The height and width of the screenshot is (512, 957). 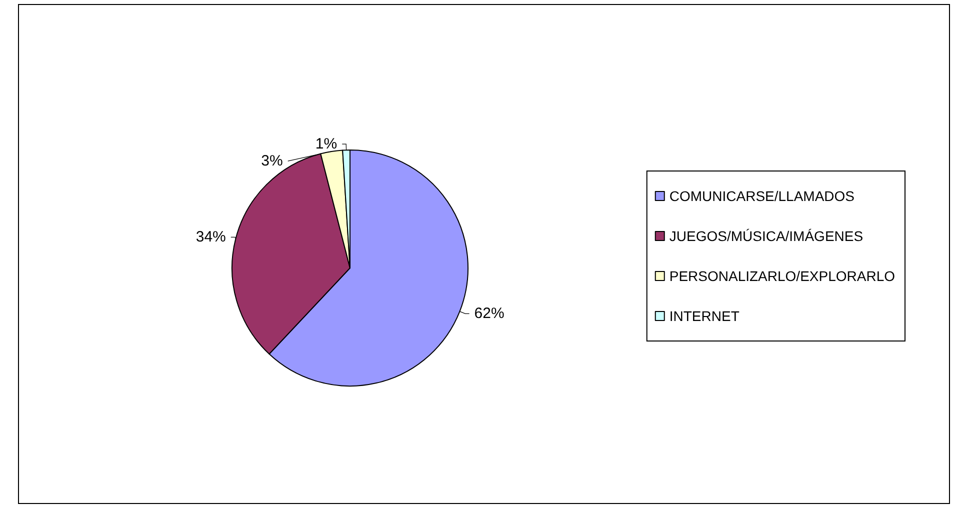 What do you see at coordinates (326, 144) in the screenshot?
I see `data-label: 1%` at bounding box center [326, 144].